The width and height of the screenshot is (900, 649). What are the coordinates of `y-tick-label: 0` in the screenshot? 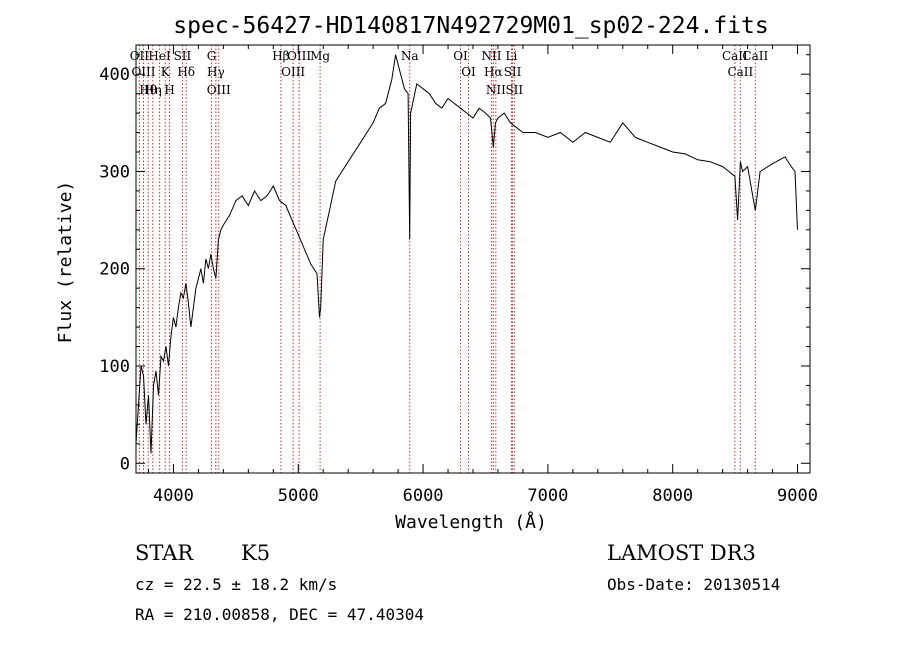 It's located at (125, 464).